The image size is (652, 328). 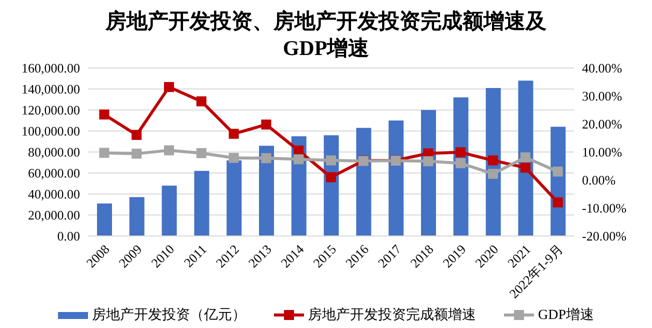 I want to click on y2-tick-label: 30.00%, so click(x=602, y=96).